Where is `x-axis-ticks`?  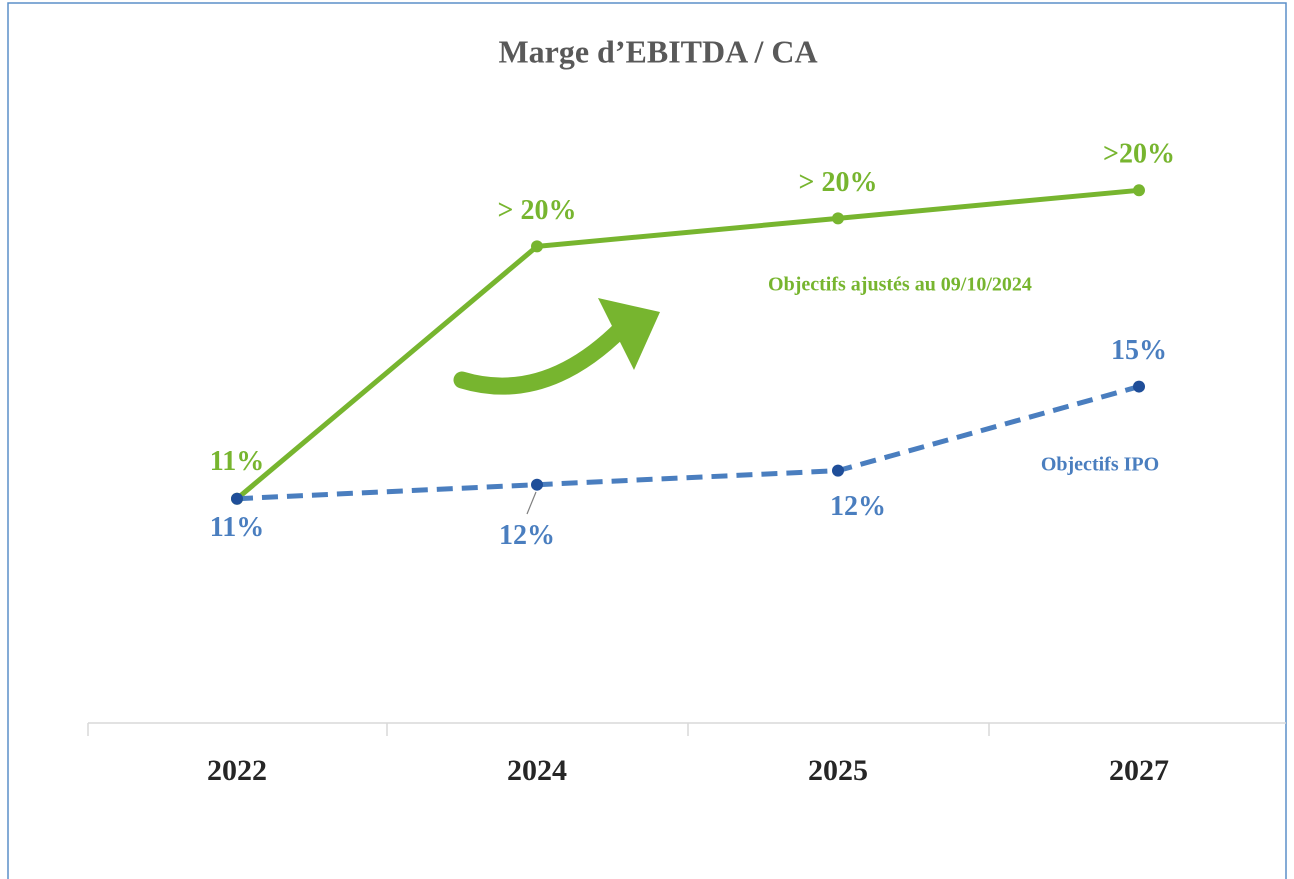 x-axis-ticks is located at coordinates (538, 729).